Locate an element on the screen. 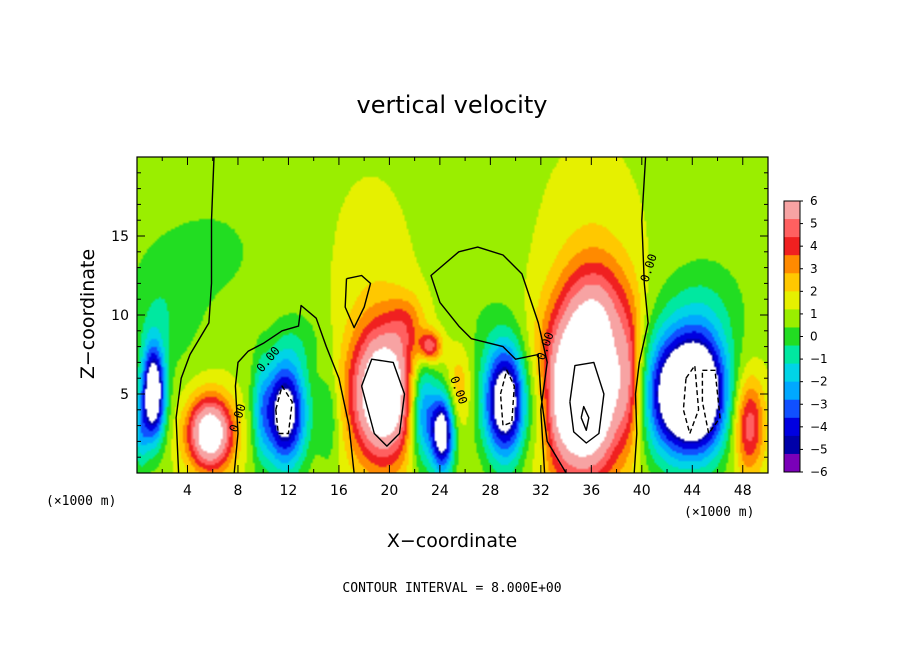 This screenshot has height=658, width=904. x-tick-label: 28 is located at coordinates (490, 491).